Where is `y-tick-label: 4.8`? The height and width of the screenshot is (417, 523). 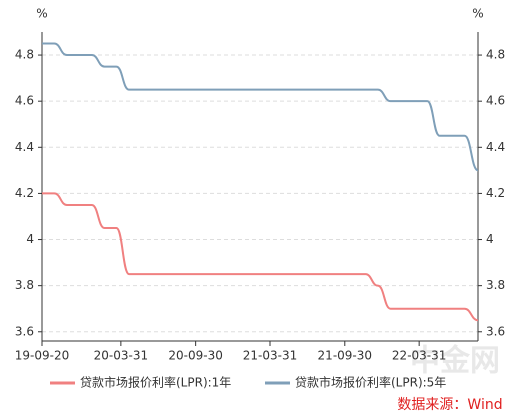
y-tick-label: 4.8 is located at coordinates (24, 55).